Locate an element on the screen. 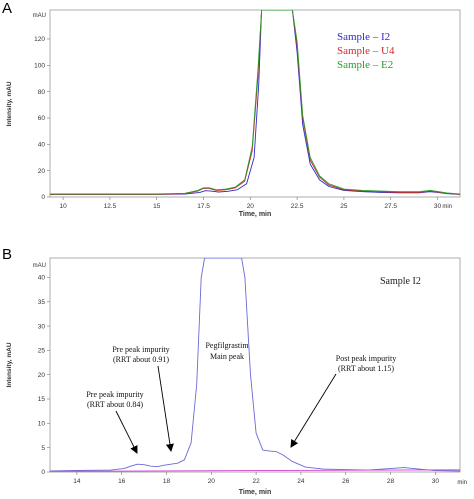 The image size is (474, 499). panel-a-xlabel: Time, min is located at coordinates (255, 214).